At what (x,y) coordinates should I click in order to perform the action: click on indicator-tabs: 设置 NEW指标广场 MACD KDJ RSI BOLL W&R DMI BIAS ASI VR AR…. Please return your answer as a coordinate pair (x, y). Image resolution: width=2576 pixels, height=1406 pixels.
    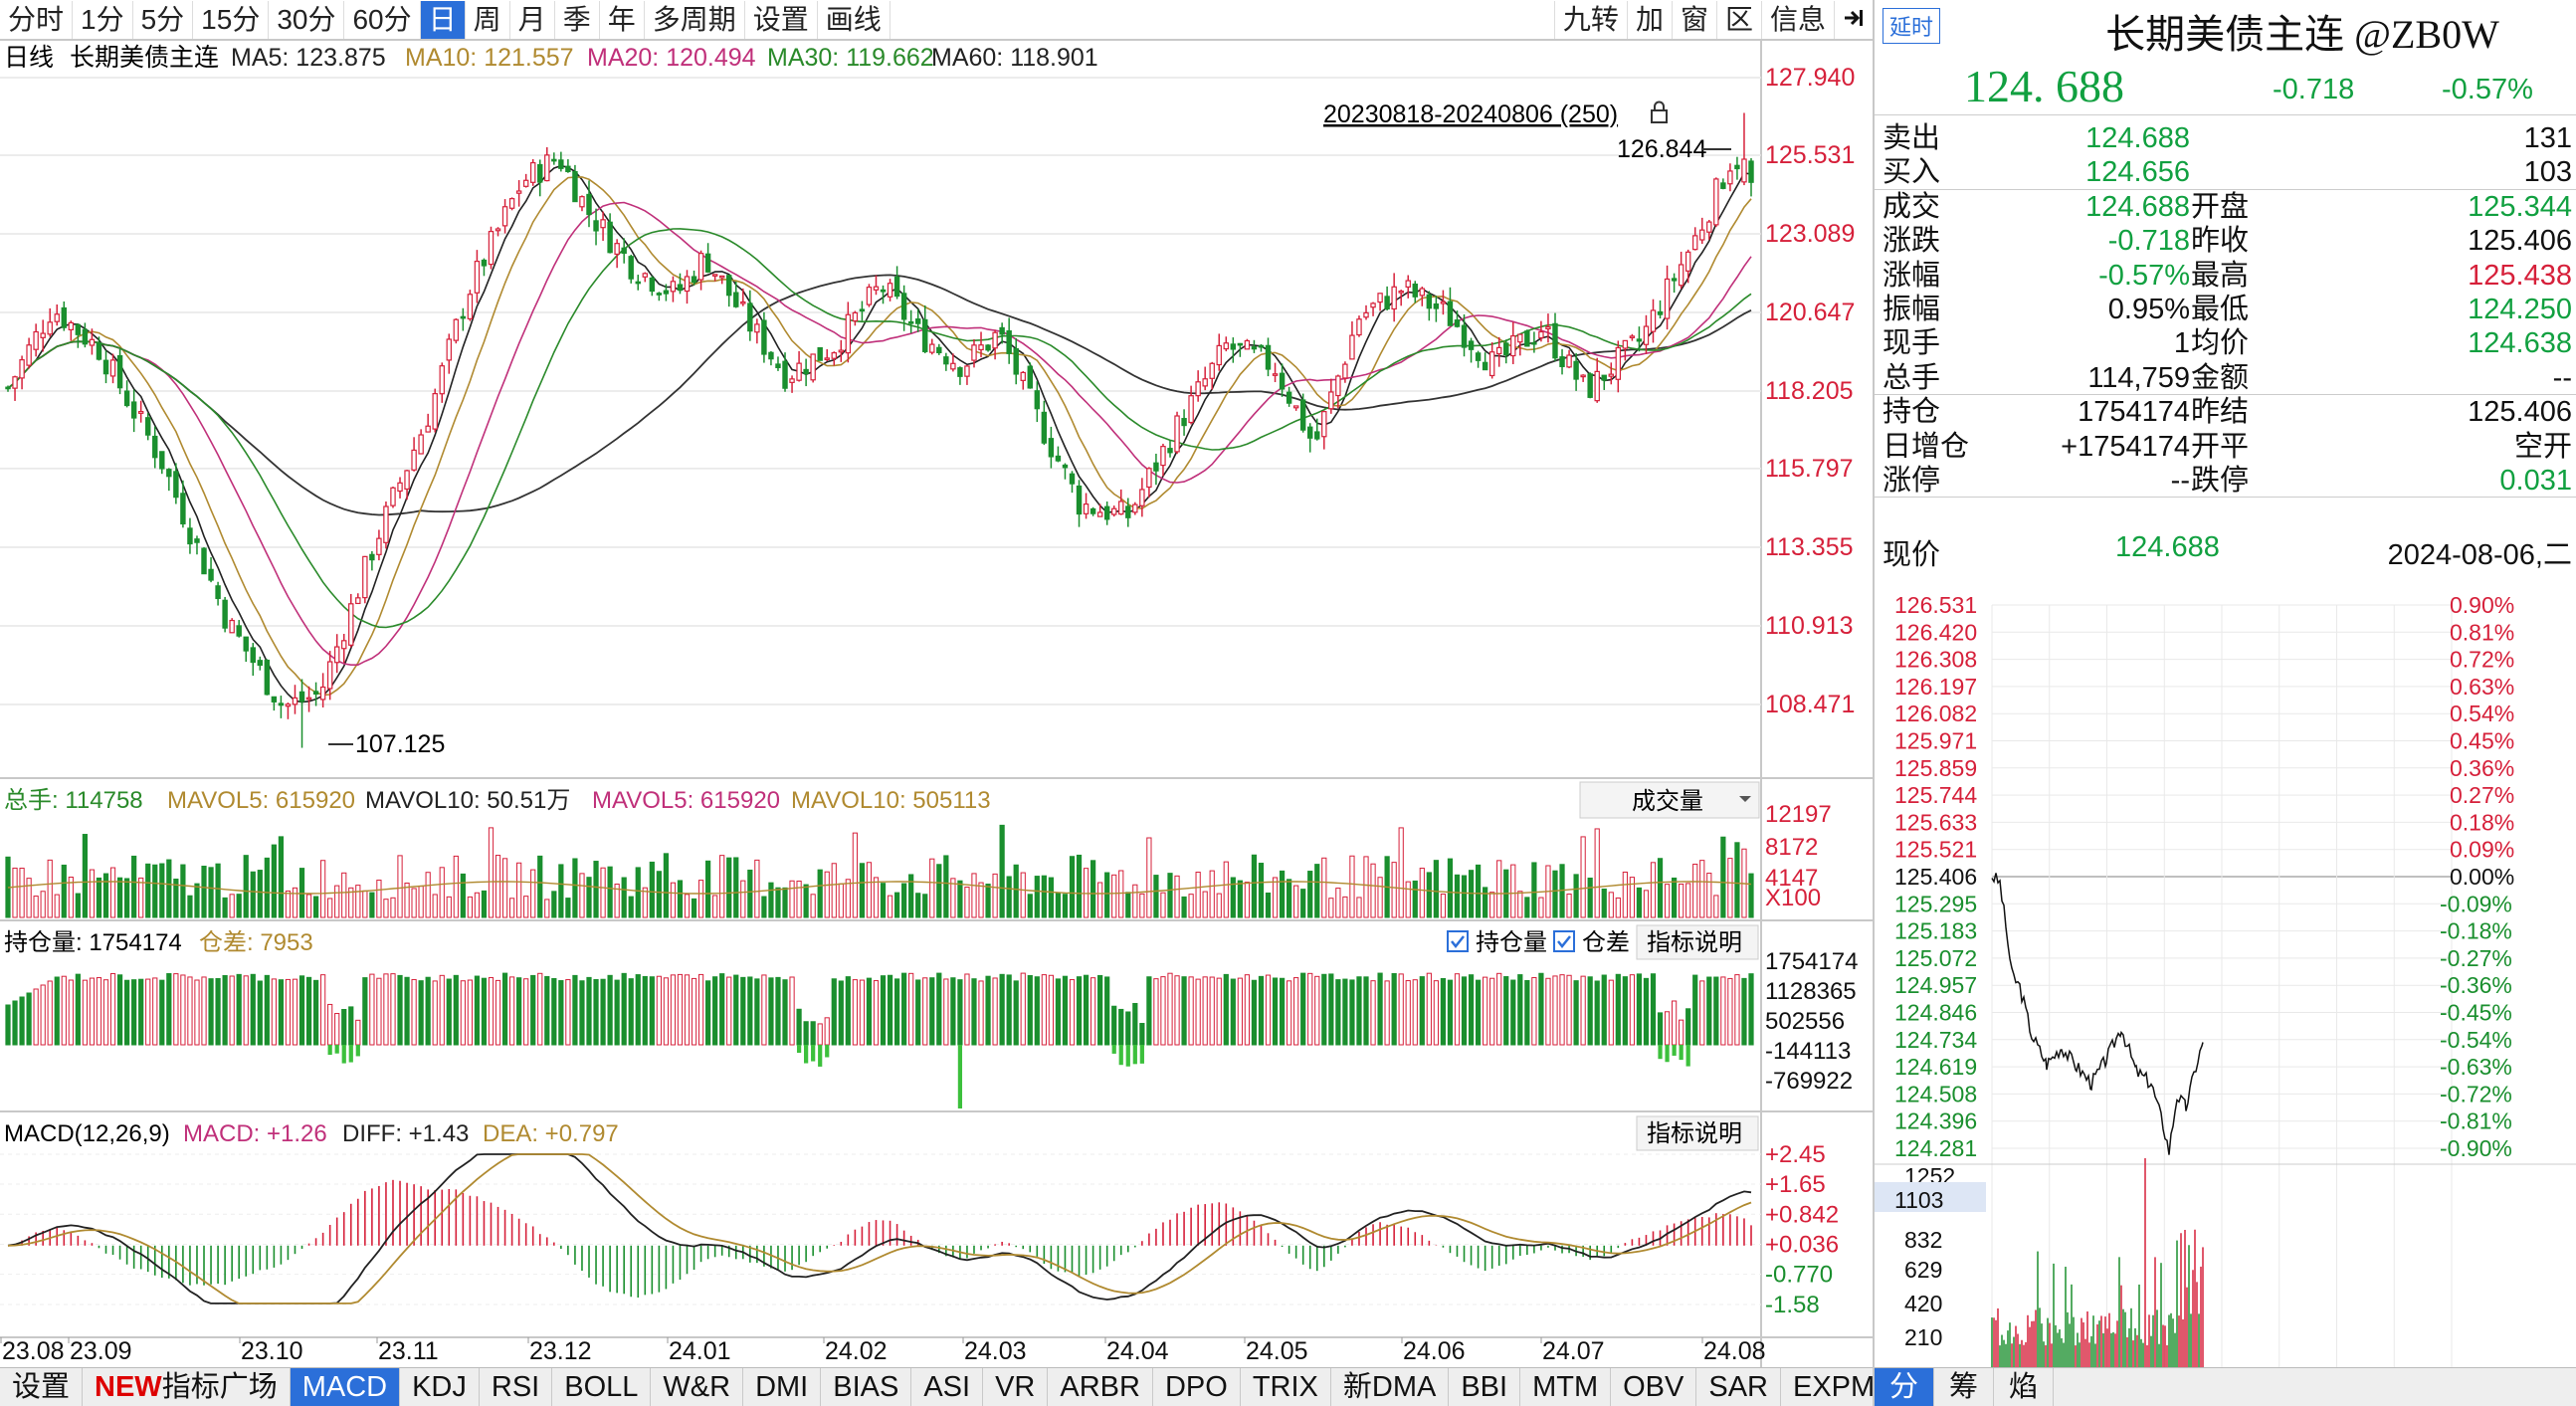
    Looking at the image, I should click on (953, 1386).